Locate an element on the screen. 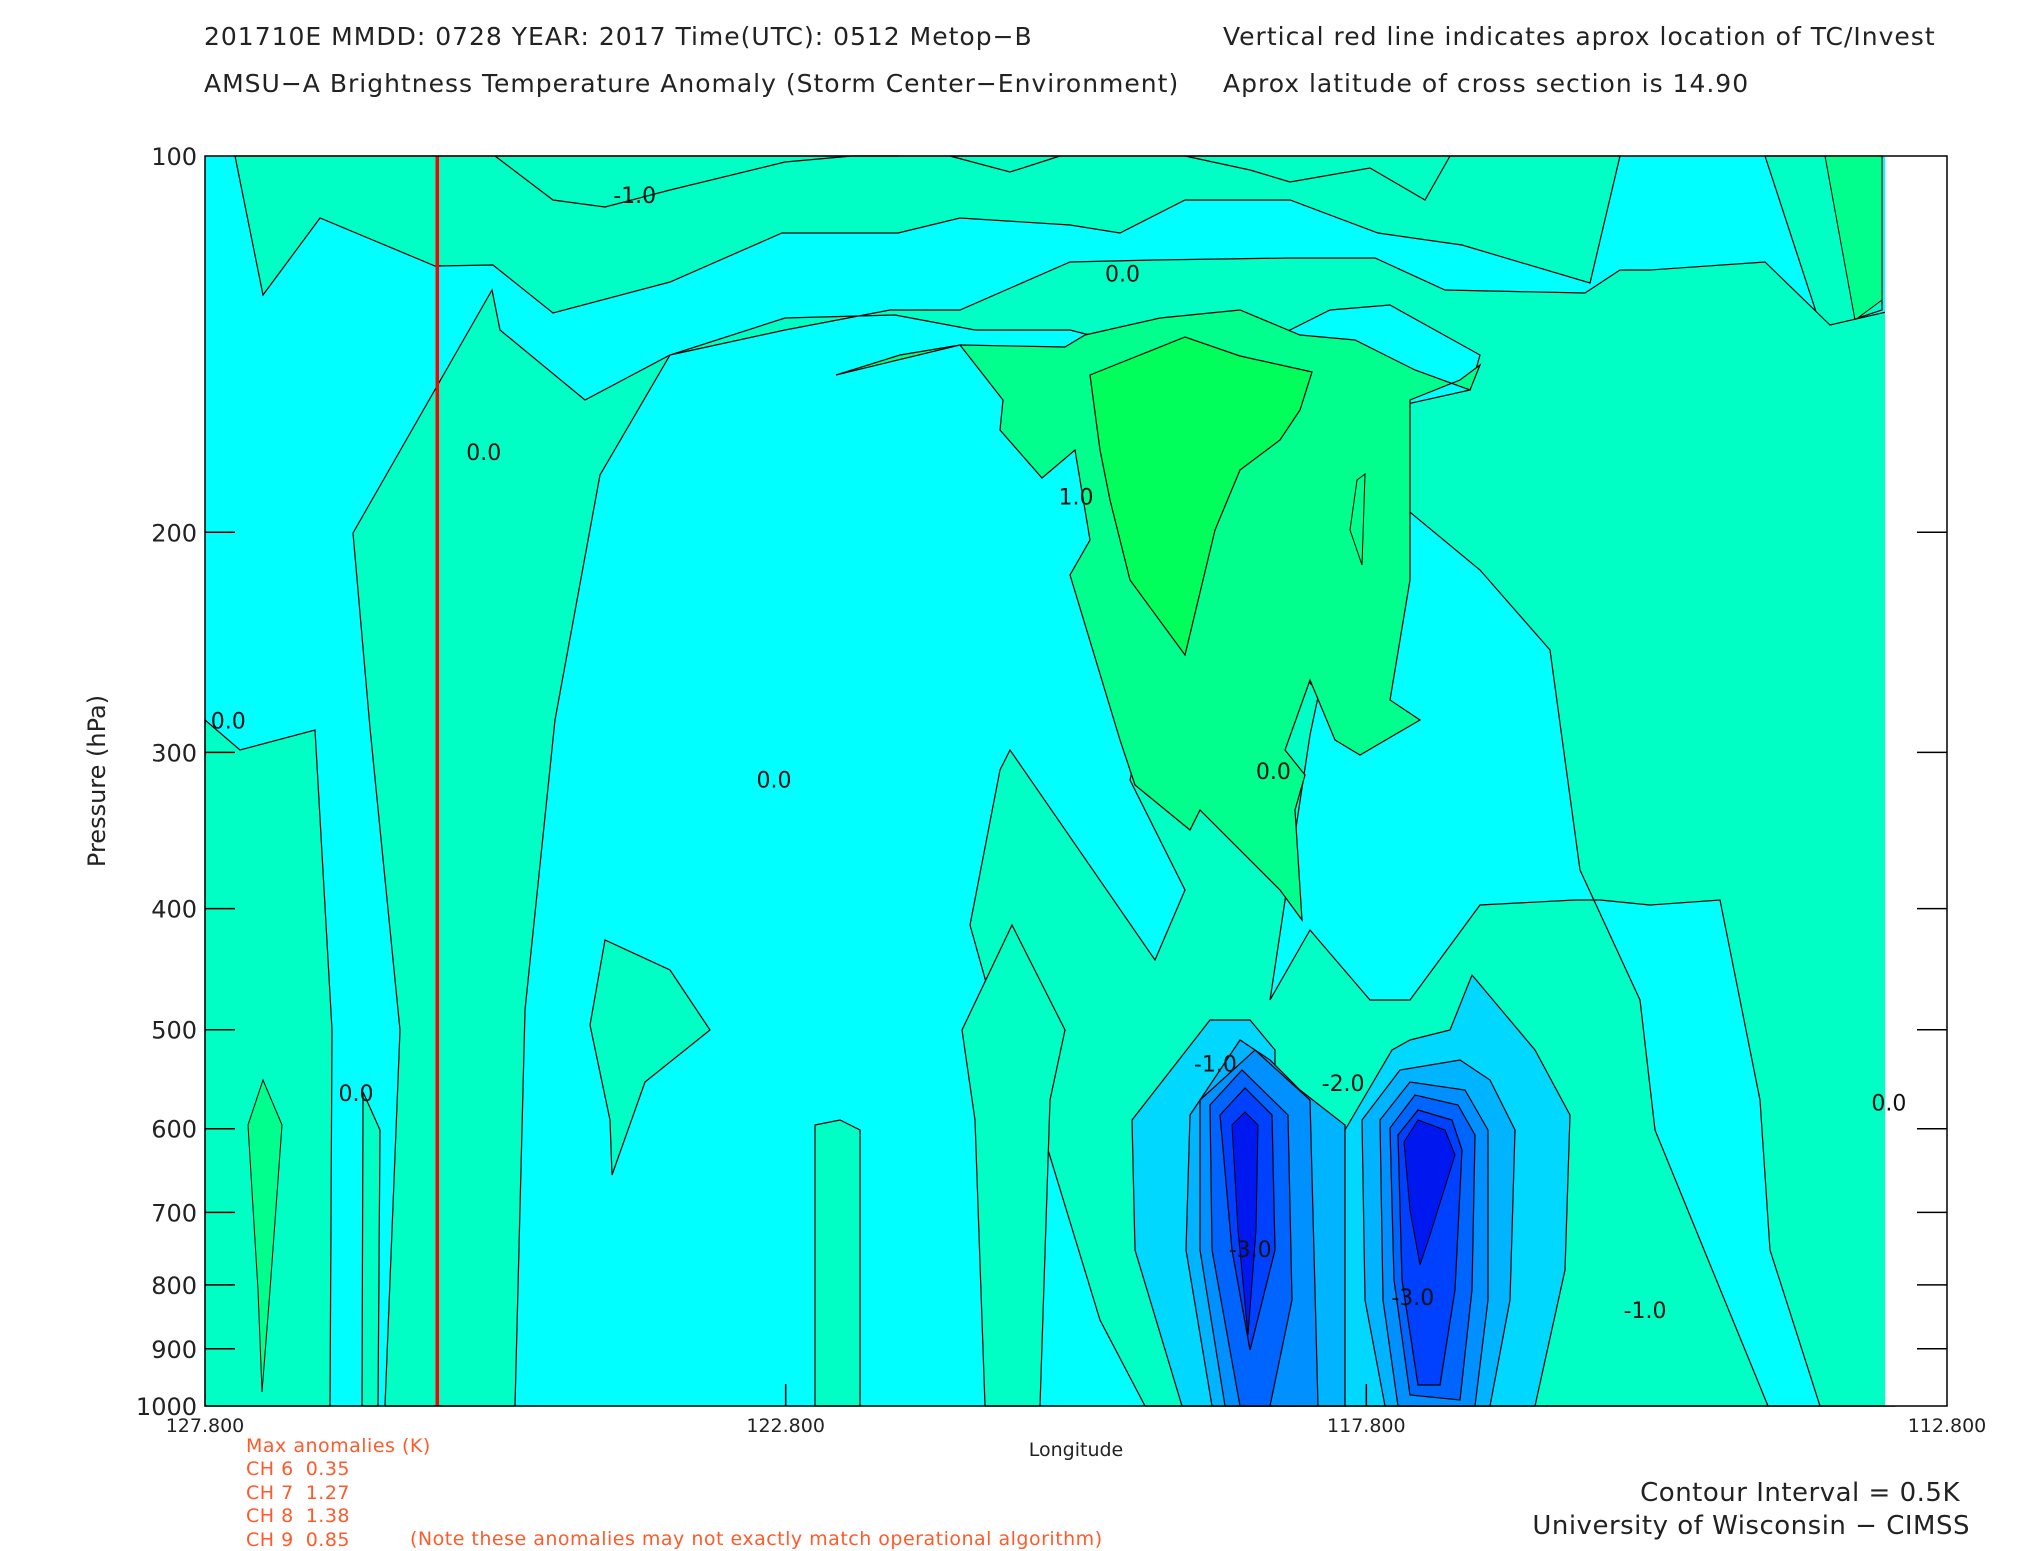 The height and width of the screenshot is (1551, 2025). warm-region-bottom-left-thin is located at coordinates (265, 1235).